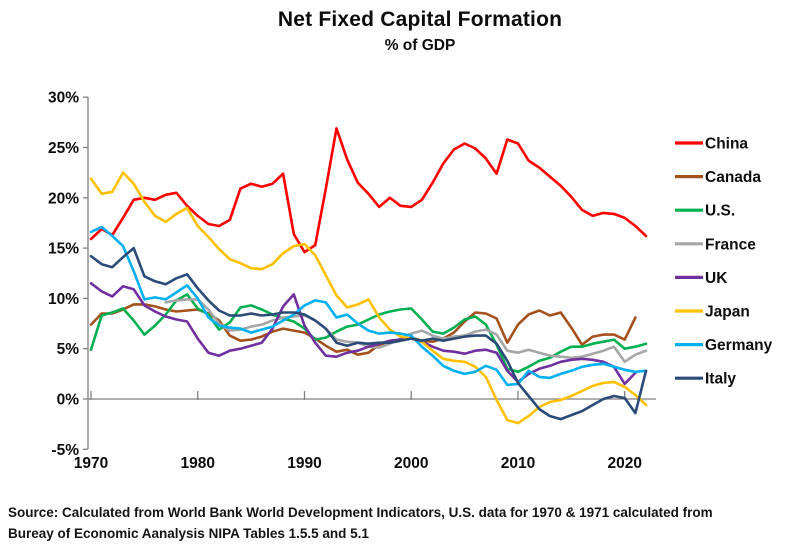 The width and height of the screenshot is (796, 552). What do you see at coordinates (91, 463) in the screenshot?
I see `x-axis-label: 1970` at bounding box center [91, 463].